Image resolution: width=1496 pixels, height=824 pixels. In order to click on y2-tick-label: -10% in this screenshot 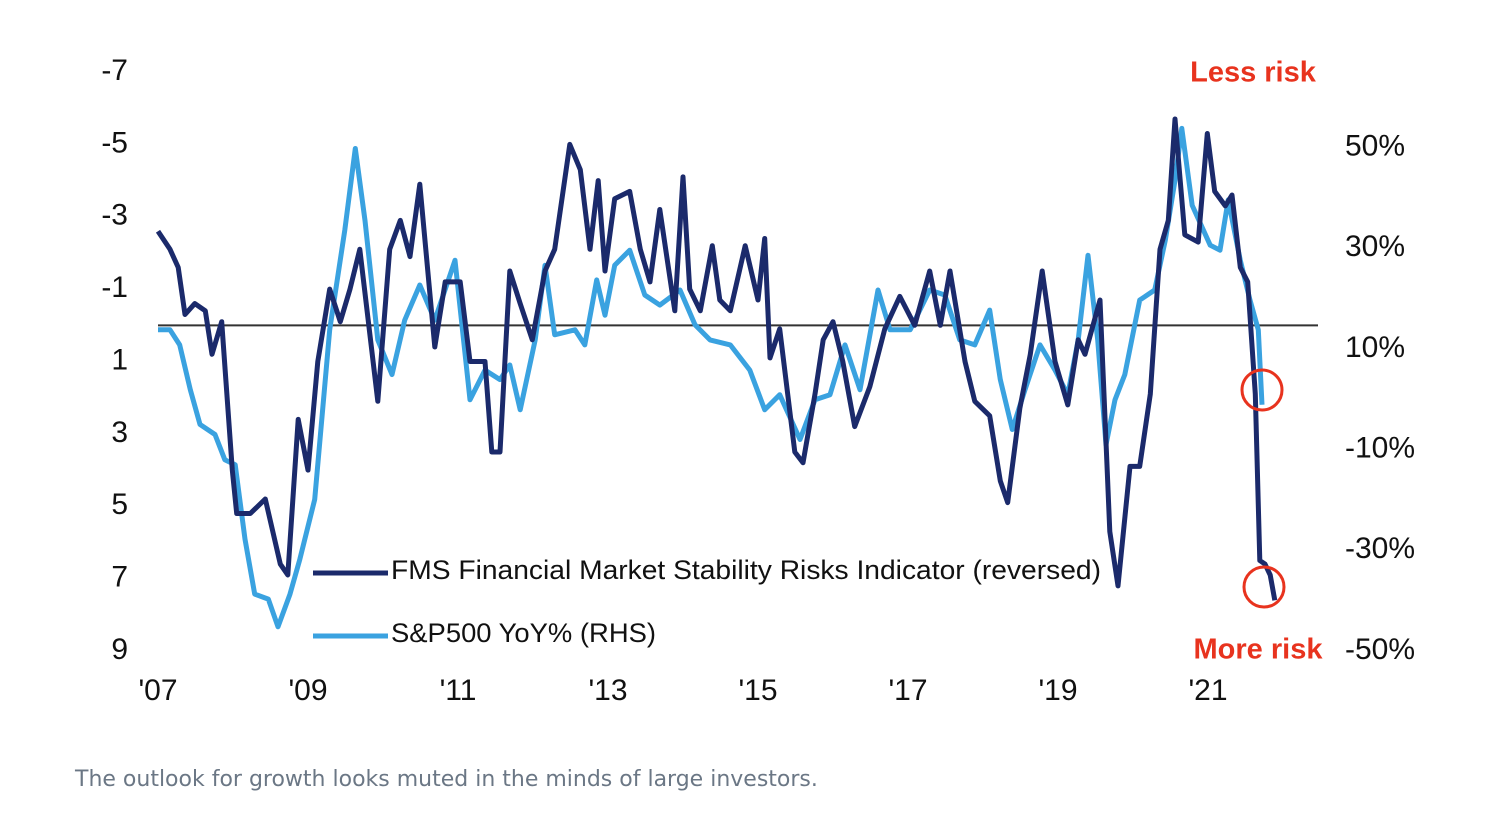, I will do `click(1380, 448)`.